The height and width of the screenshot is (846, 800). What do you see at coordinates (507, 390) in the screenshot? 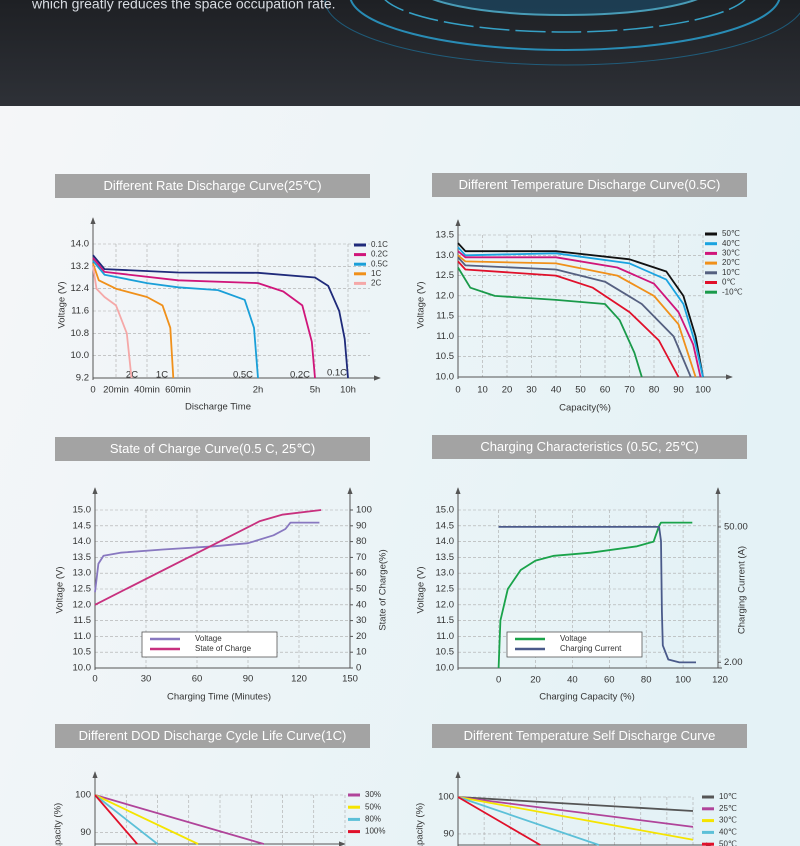
I see `x-tick-label: 20` at bounding box center [507, 390].